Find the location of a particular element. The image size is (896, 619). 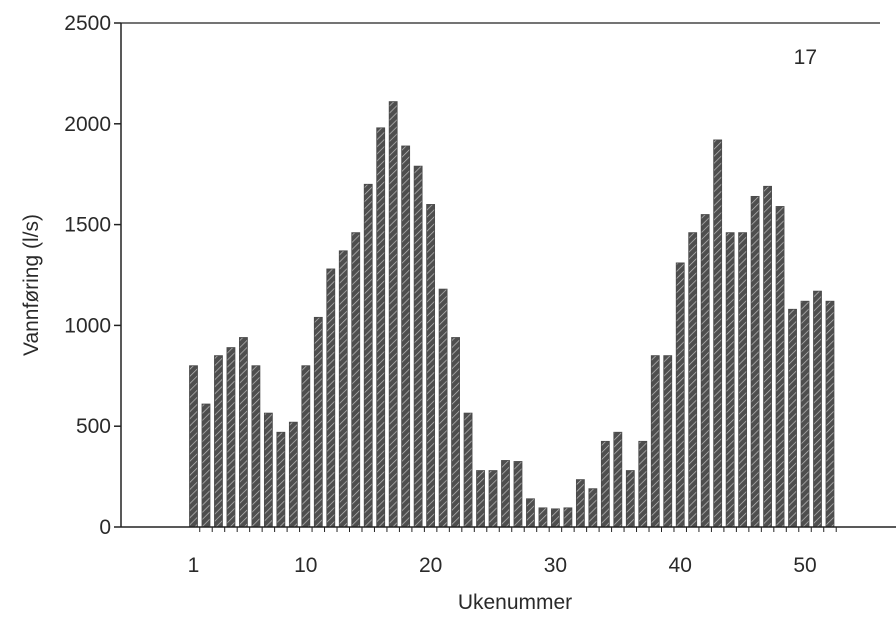

x-axis-title: Ukenummer is located at coordinates (515, 602).